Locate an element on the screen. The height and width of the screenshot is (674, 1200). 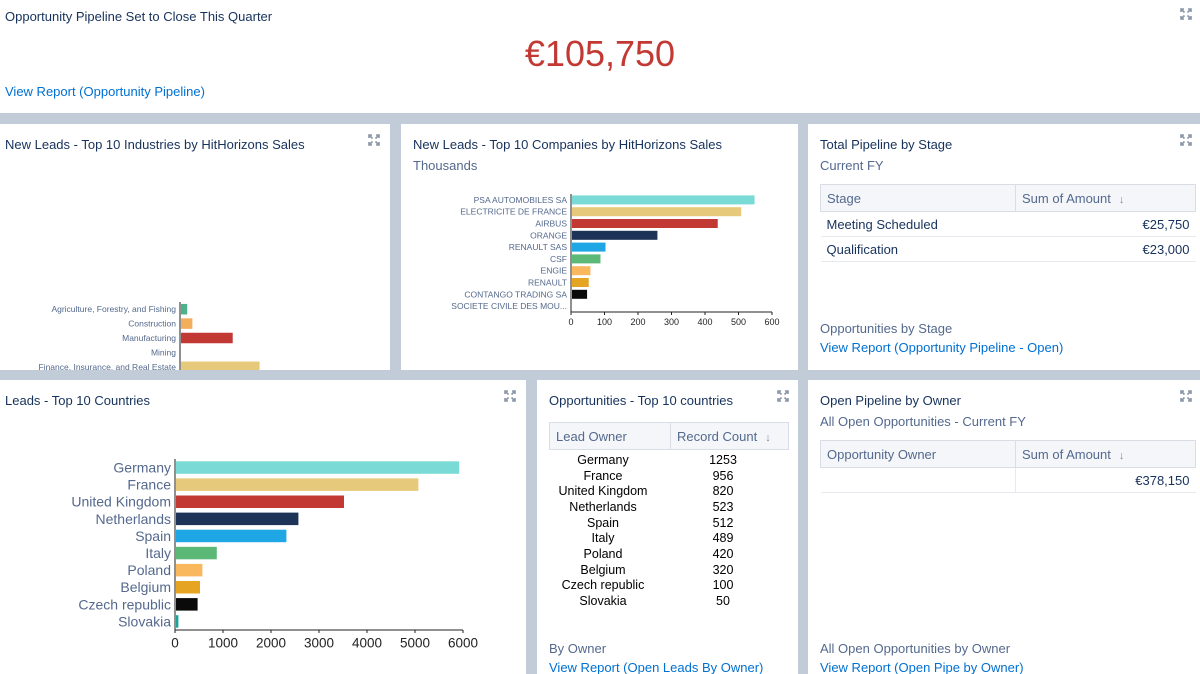
category-label: AIRBUS is located at coordinates (551, 223).